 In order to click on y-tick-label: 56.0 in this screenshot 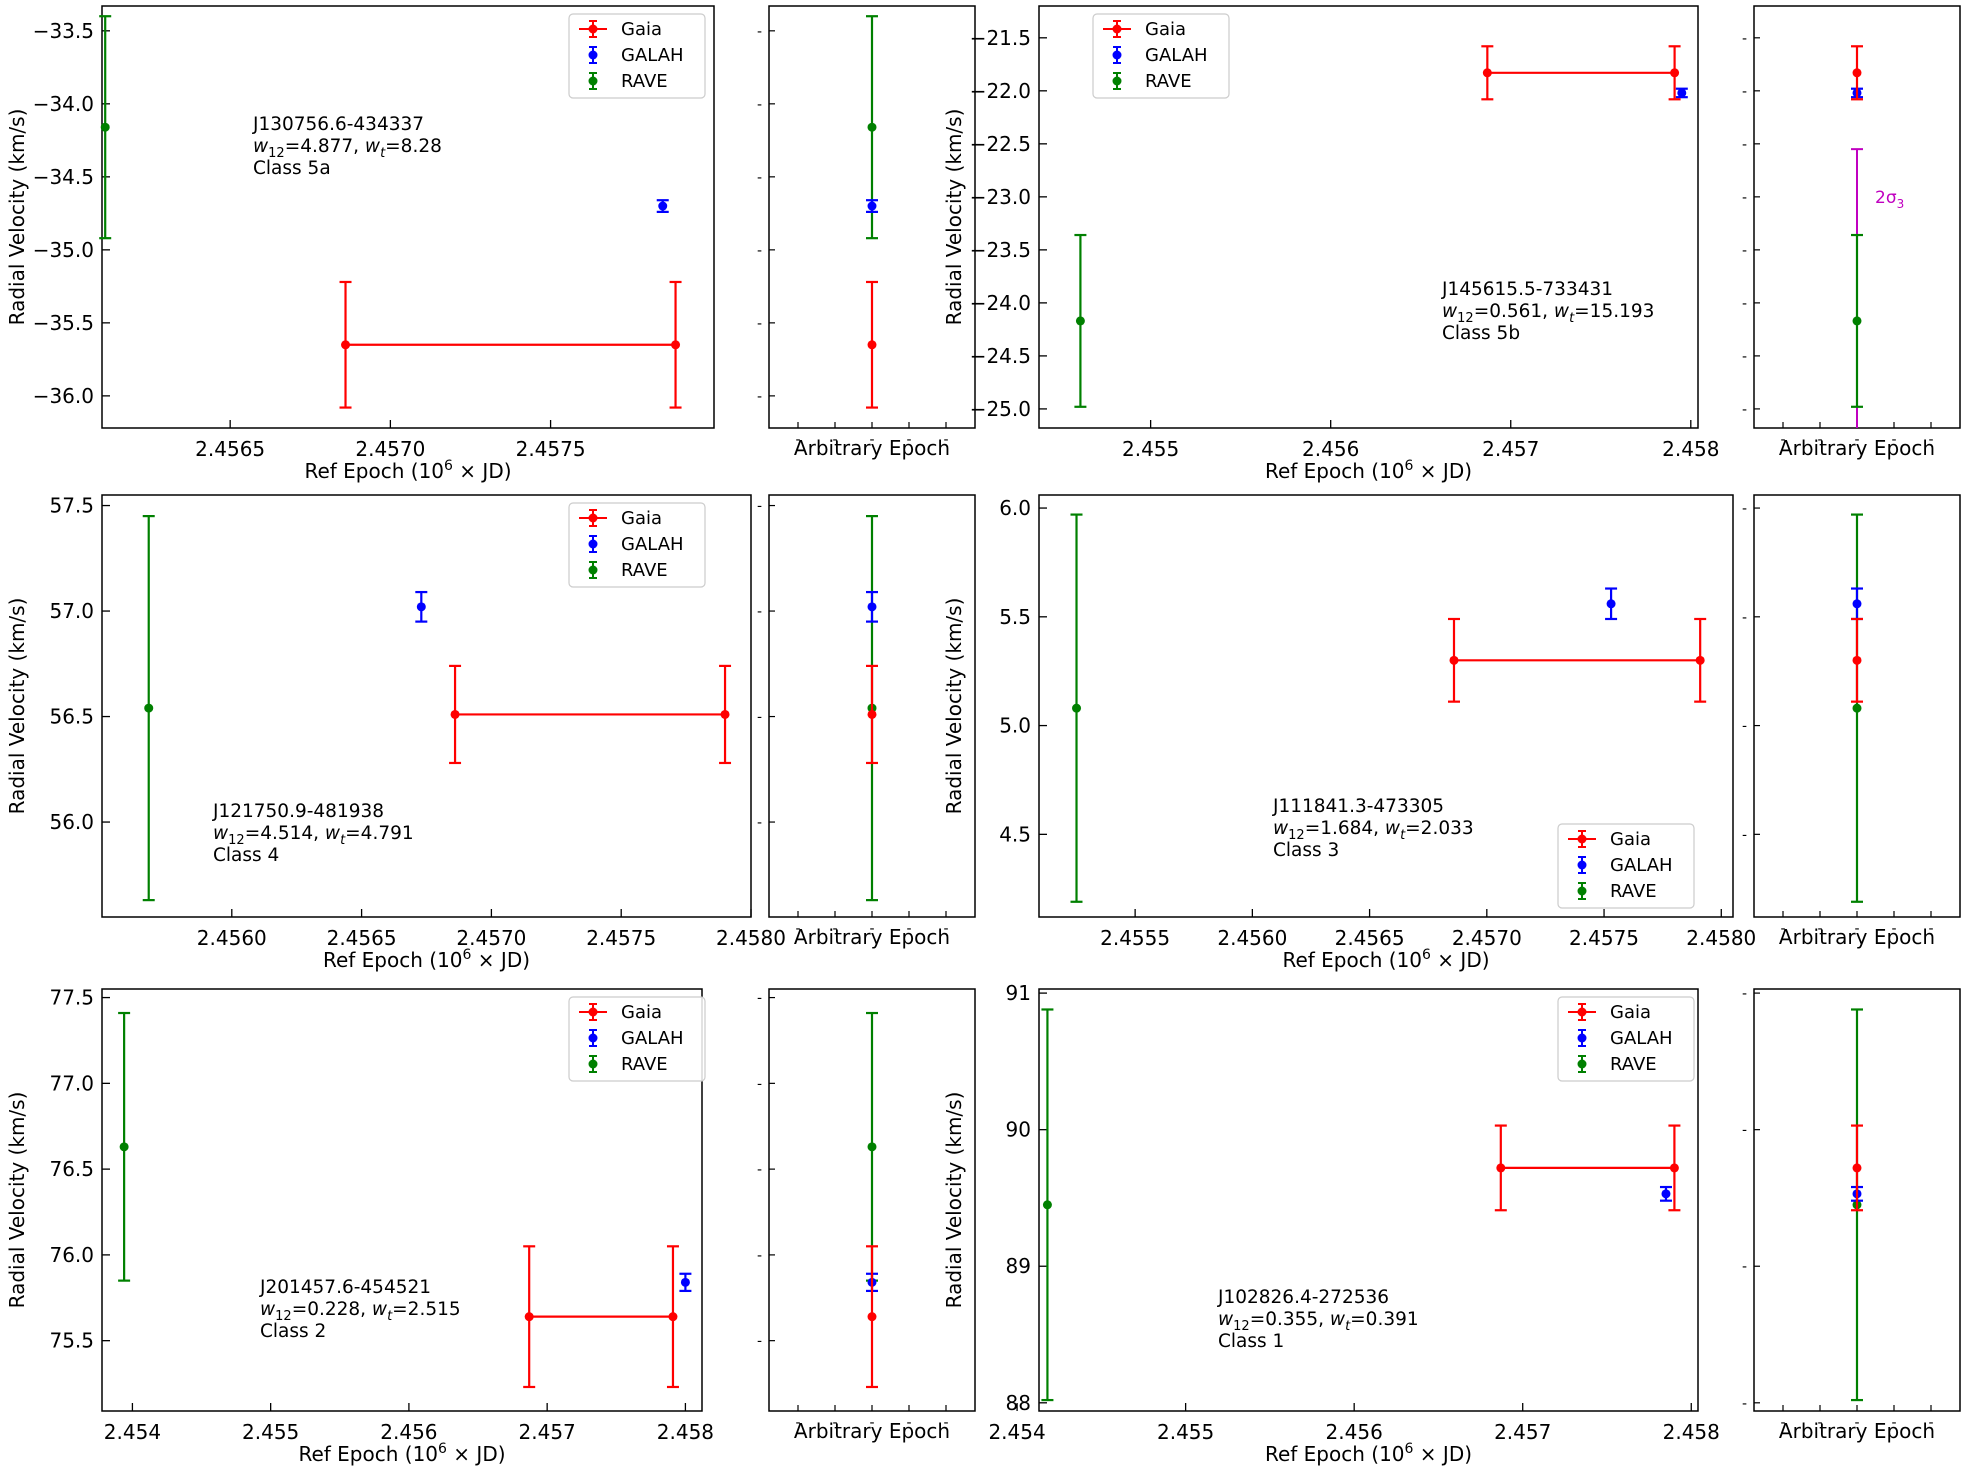, I will do `click(71, 822)`.